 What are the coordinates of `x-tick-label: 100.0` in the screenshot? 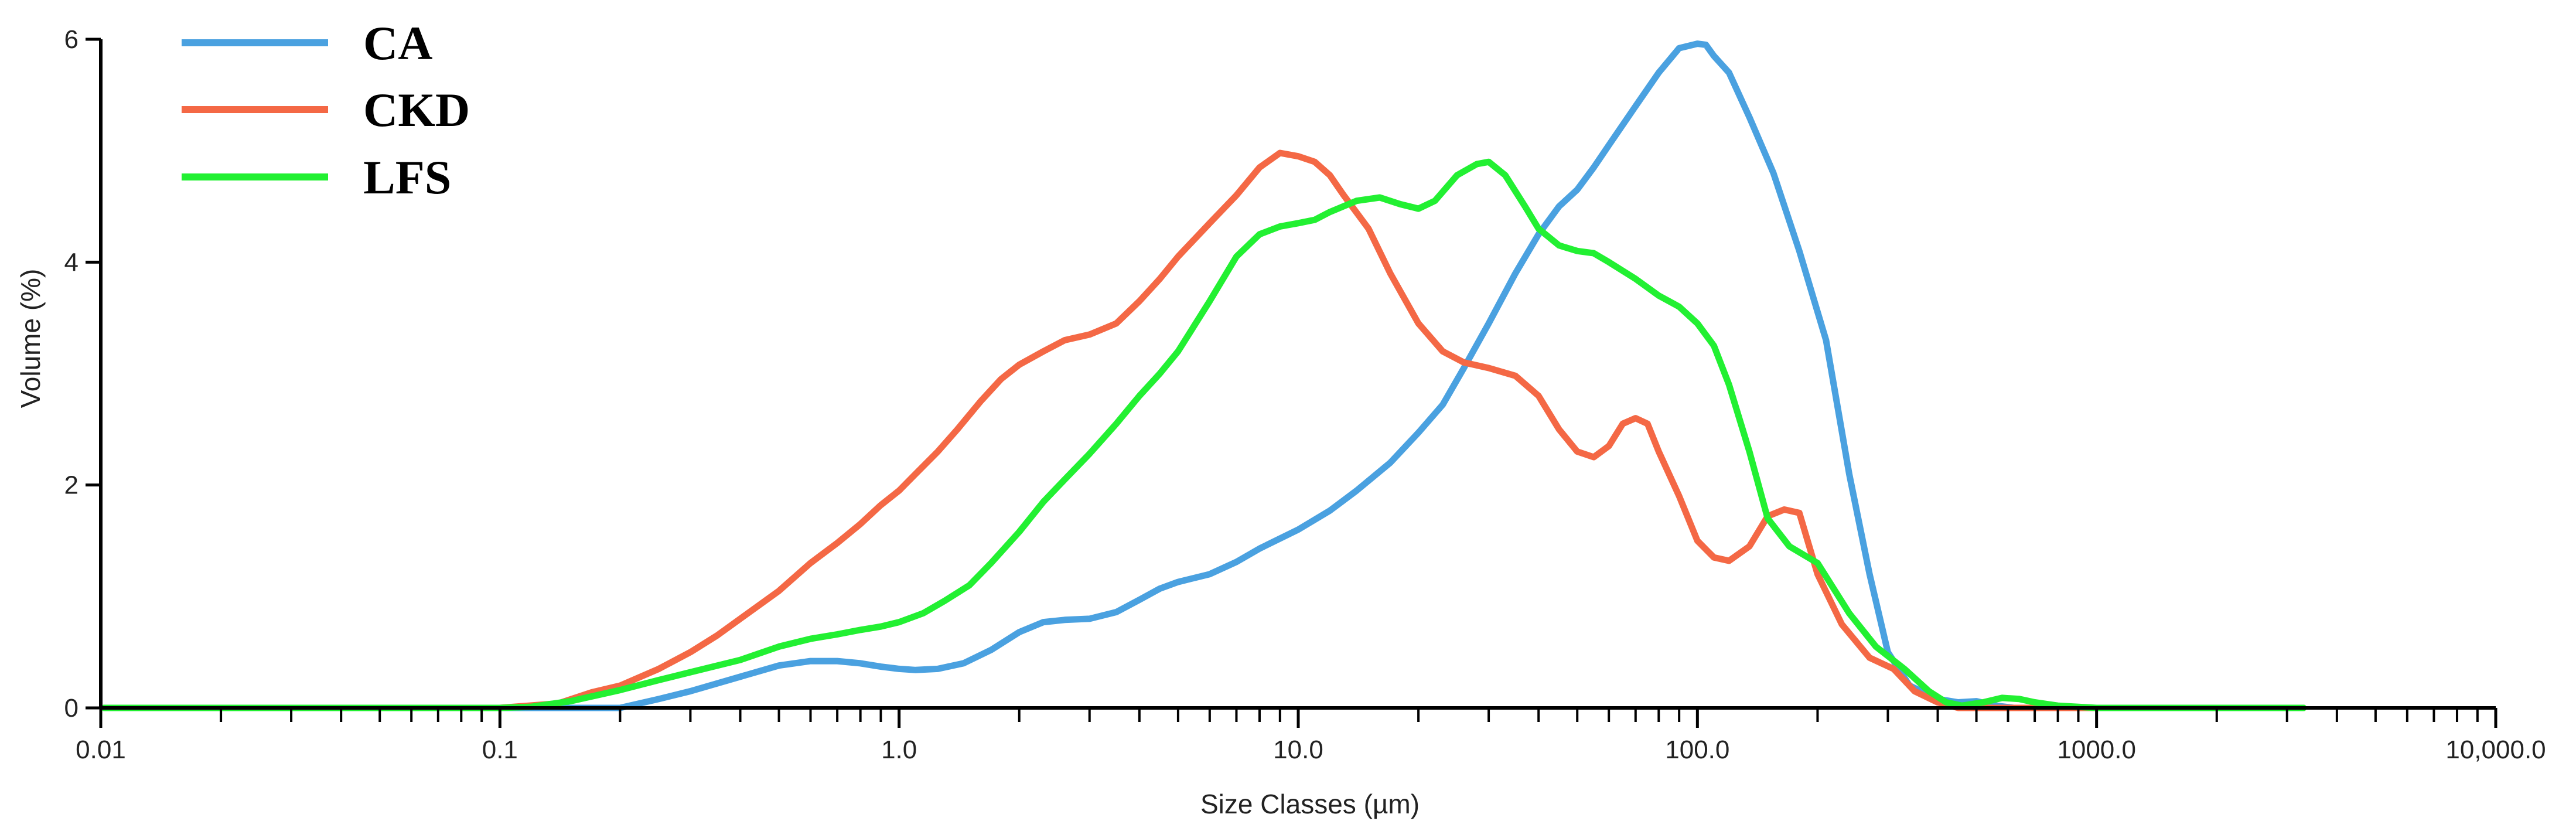 It's located at (1697, 750).